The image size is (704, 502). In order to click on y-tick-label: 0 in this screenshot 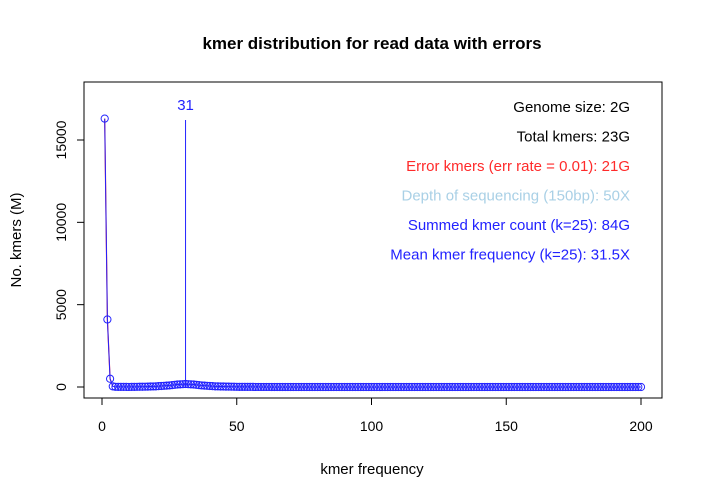, I will do `click(61, 387)`.